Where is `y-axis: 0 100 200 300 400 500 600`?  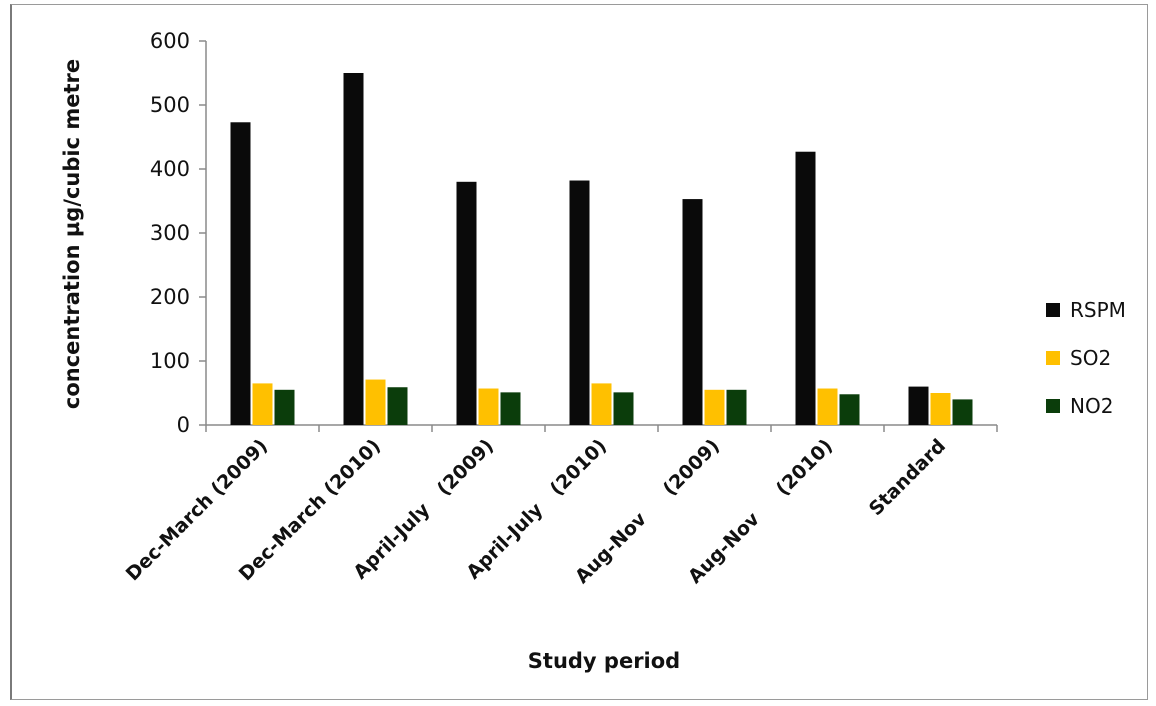
y-axis: 0 100 200 300 400 500 600 is located at coordinates (178, 233).